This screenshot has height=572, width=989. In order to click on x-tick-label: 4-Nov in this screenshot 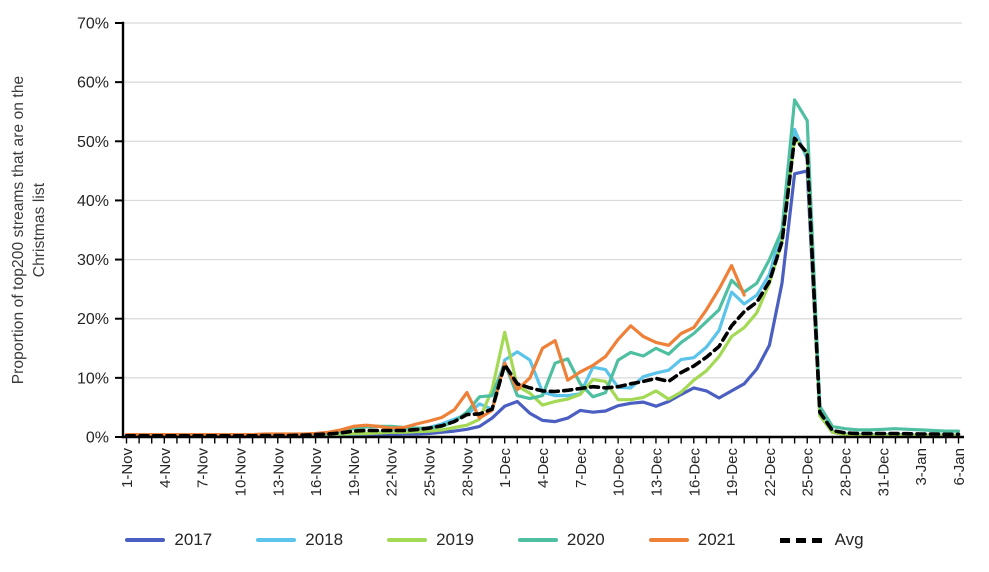, I will do `click(165, 468)`.